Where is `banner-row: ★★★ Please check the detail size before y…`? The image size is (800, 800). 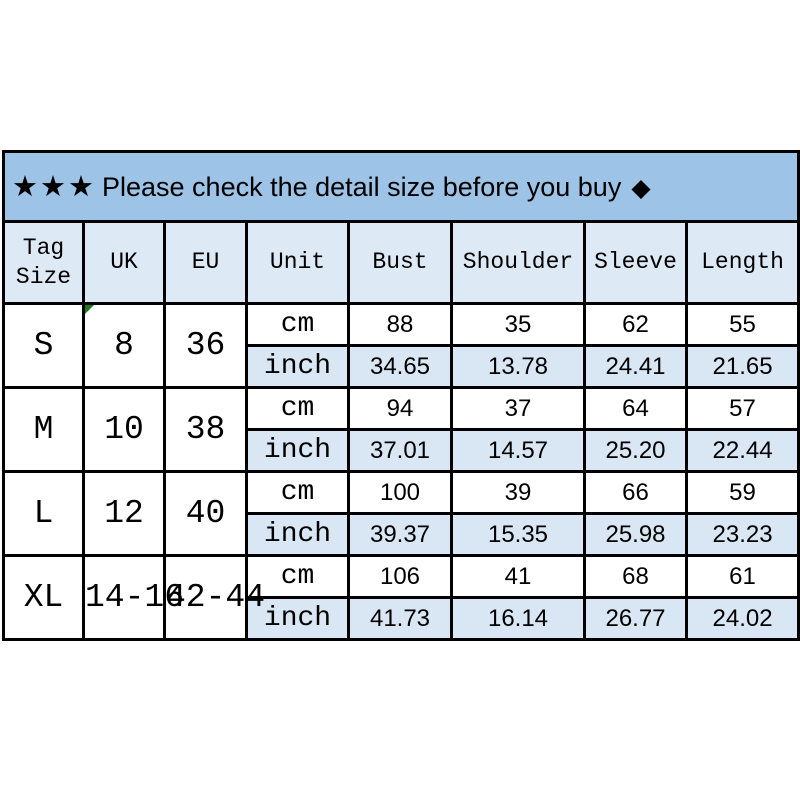 banner-row: ★★★ Please check the detail size before y… is located at coordinates (400, 186).